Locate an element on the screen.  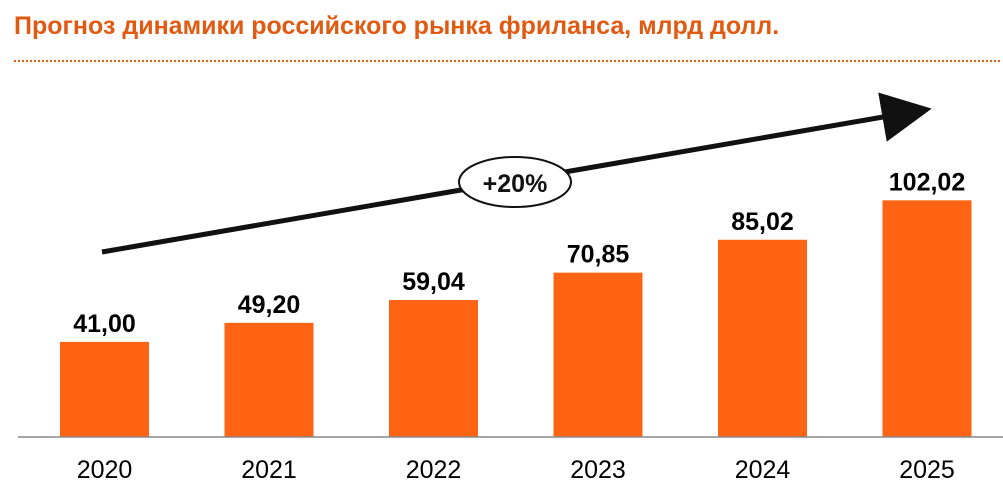
growth-label: +20% is located at coordinates (515, 184).